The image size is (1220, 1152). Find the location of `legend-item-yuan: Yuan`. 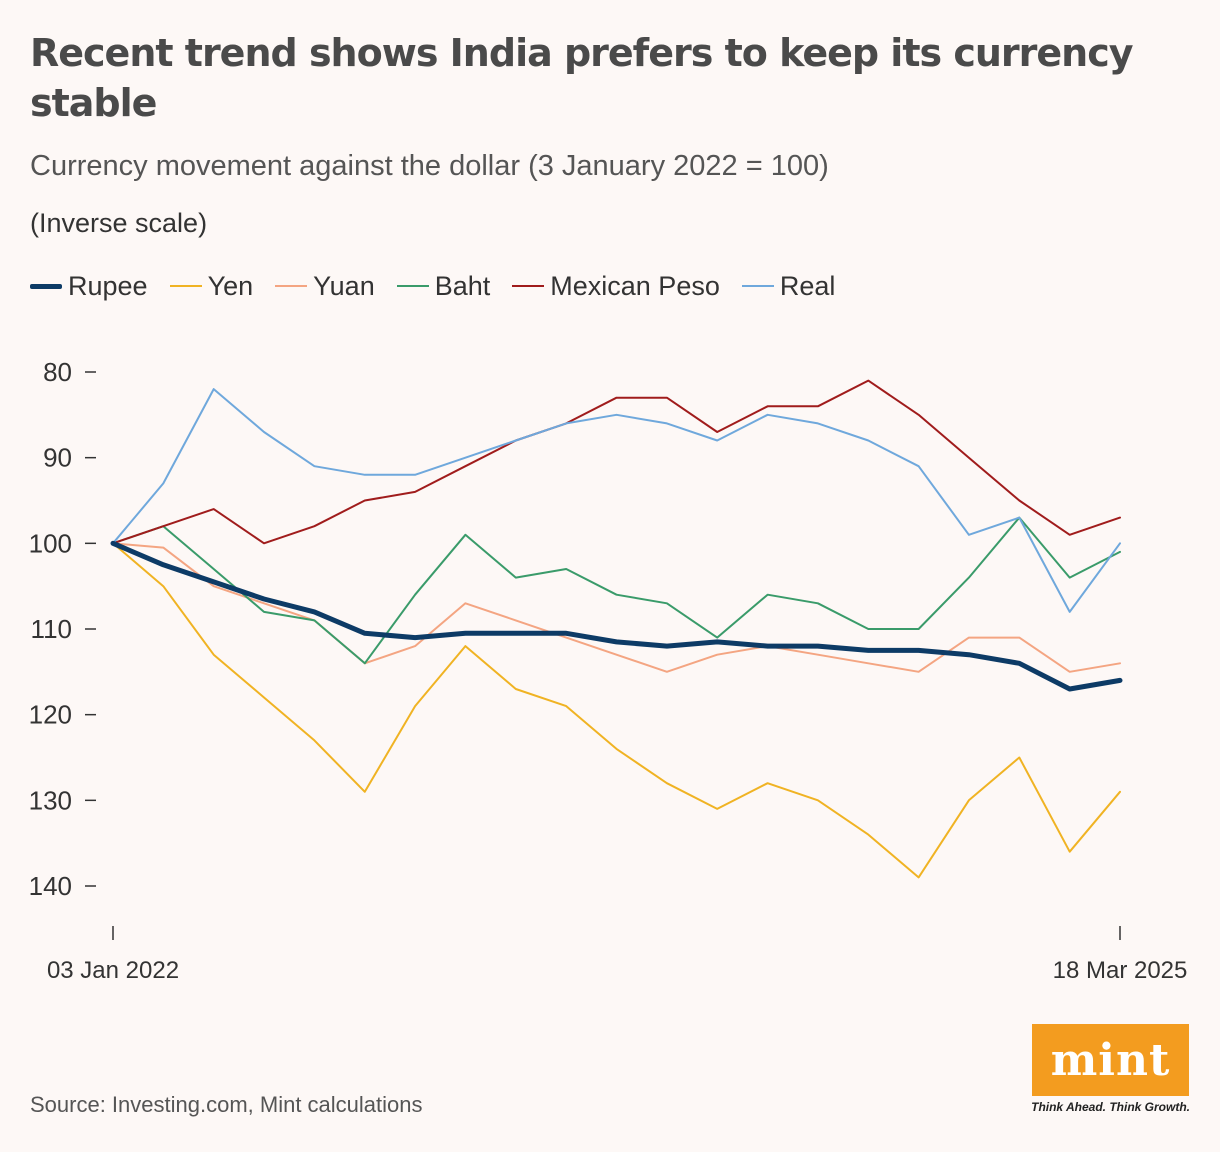

legend-item-yuan: Yuan is located at coordinates (325, 286).